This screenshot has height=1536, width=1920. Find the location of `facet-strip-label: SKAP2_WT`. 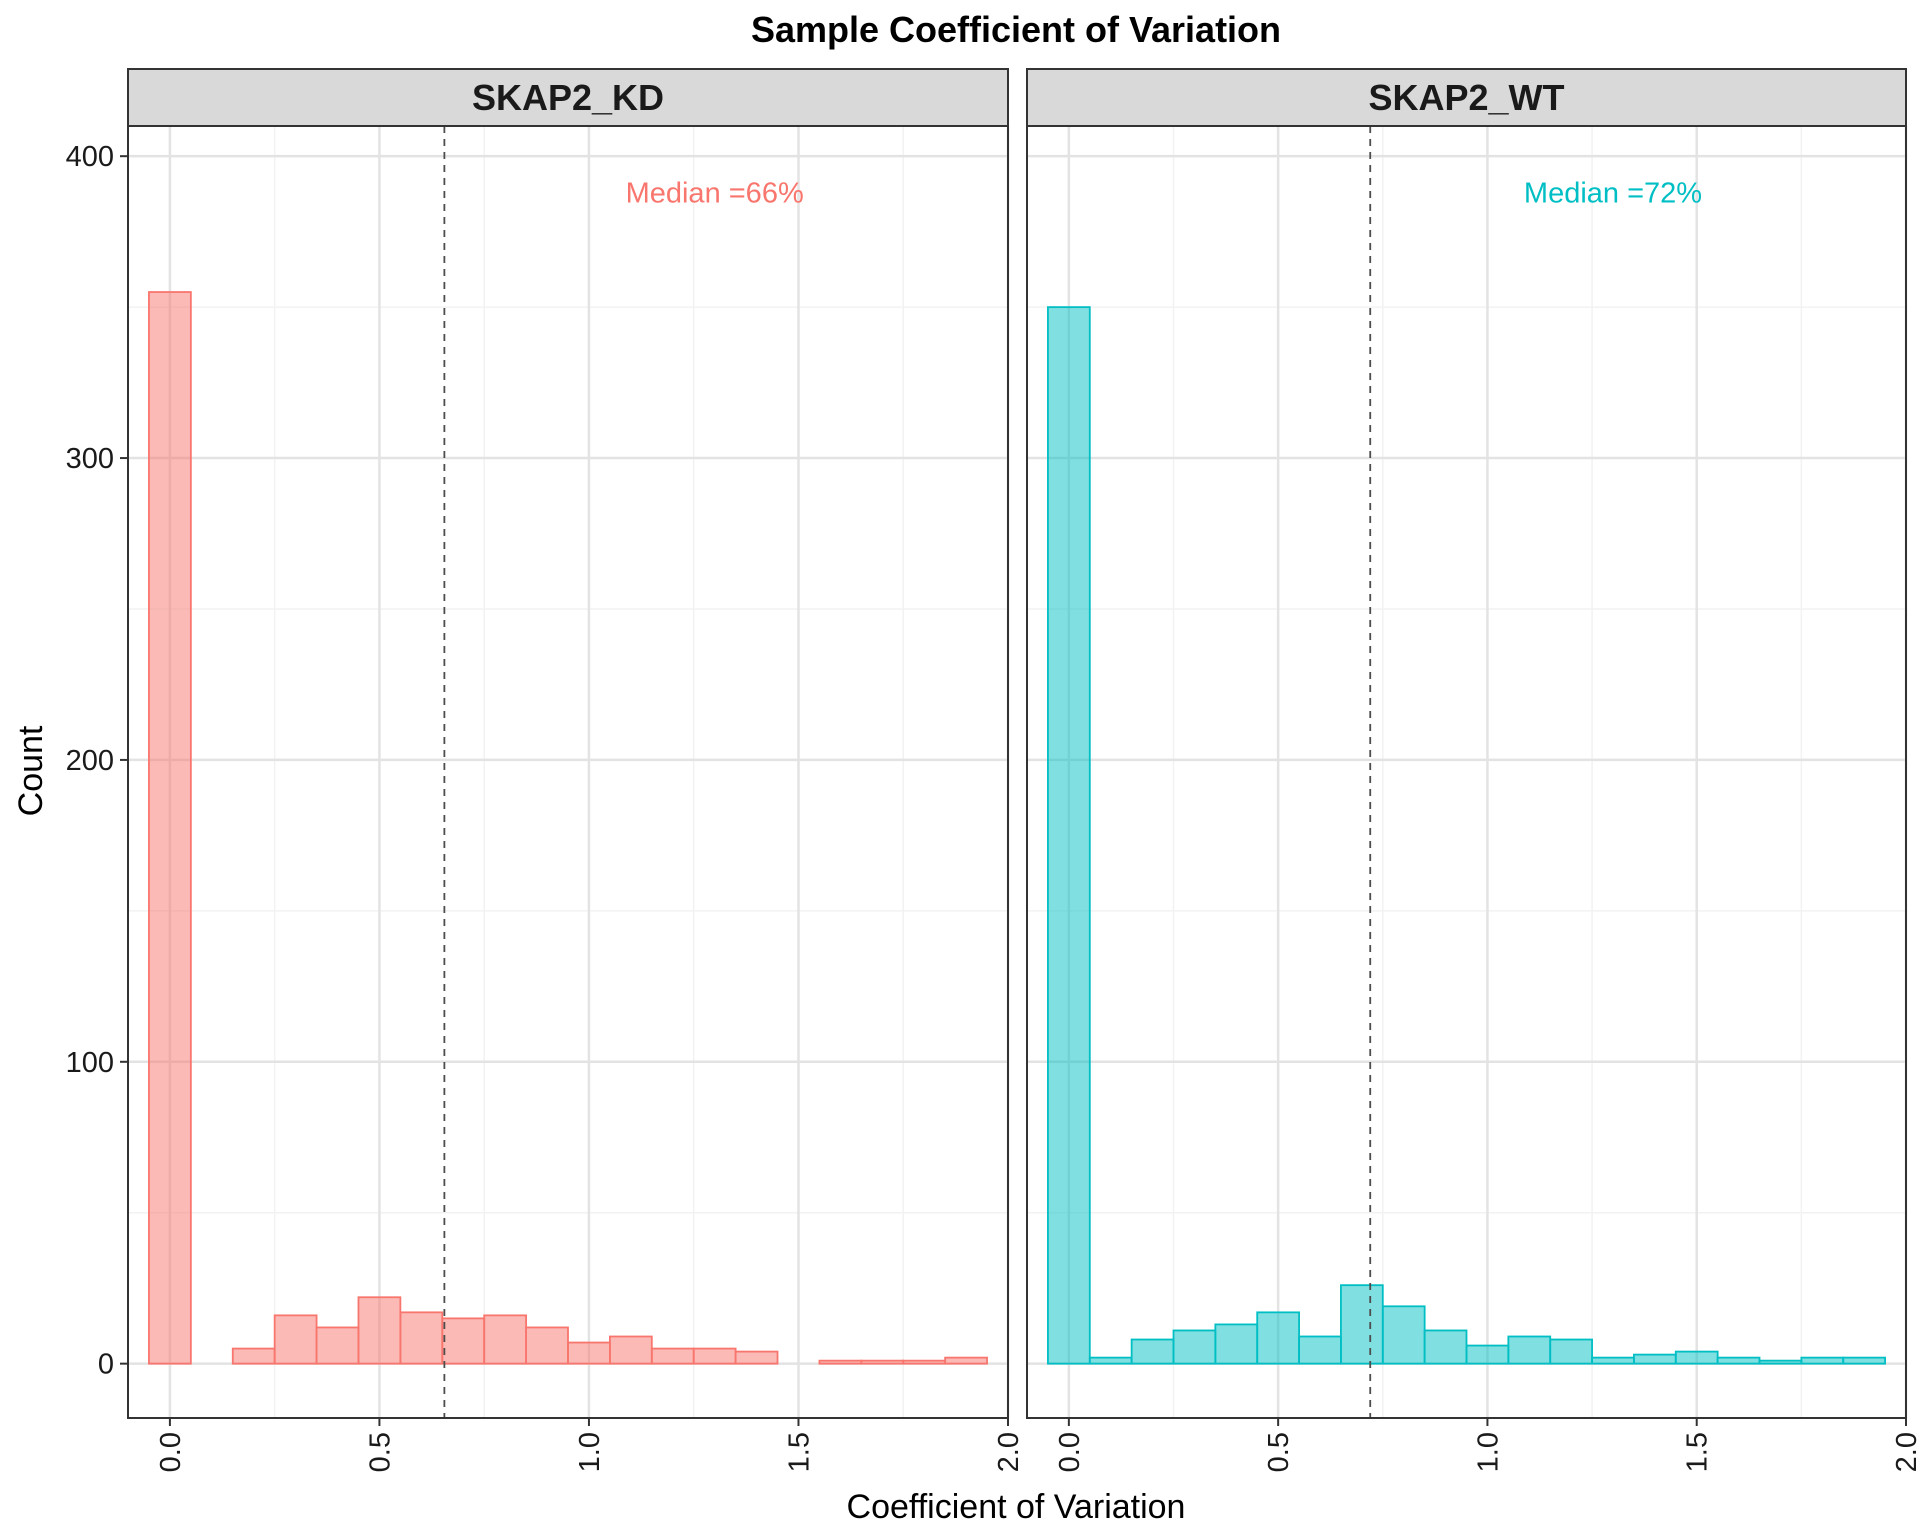

facet-strip-label: SKAP2_WT is located at coordinates (1466, 97).